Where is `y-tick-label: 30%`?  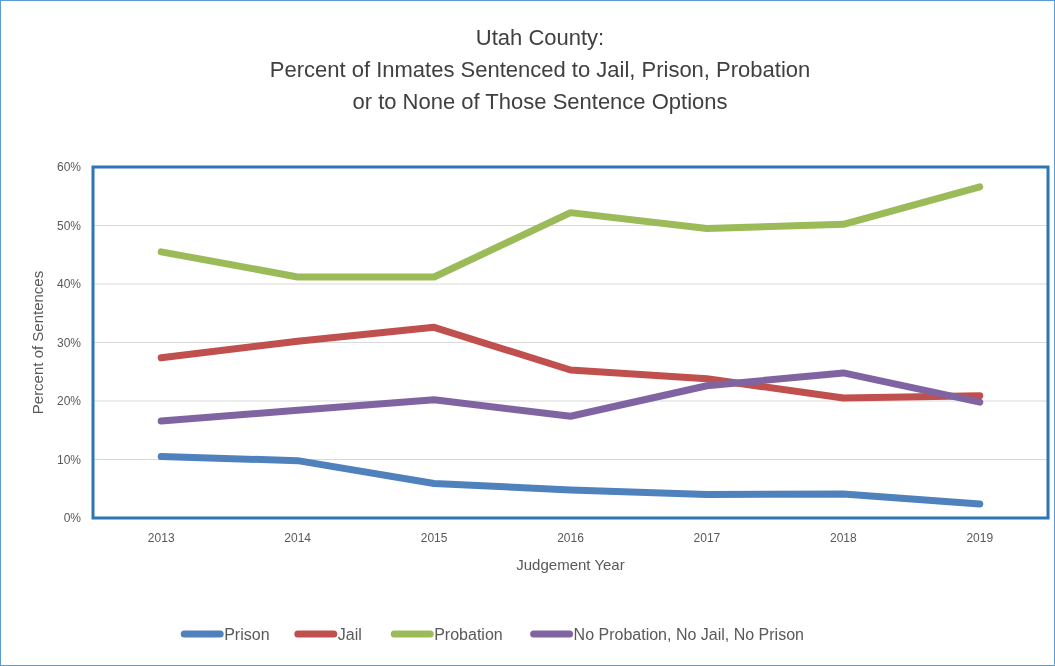 y-tick-label: 30% is located at coordinates (69, 342).